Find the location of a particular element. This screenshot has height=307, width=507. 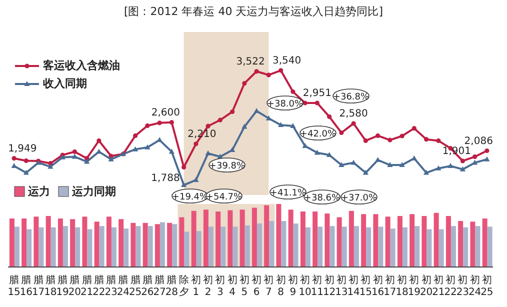

text: +54.7% is located at coordinates (224, 197).